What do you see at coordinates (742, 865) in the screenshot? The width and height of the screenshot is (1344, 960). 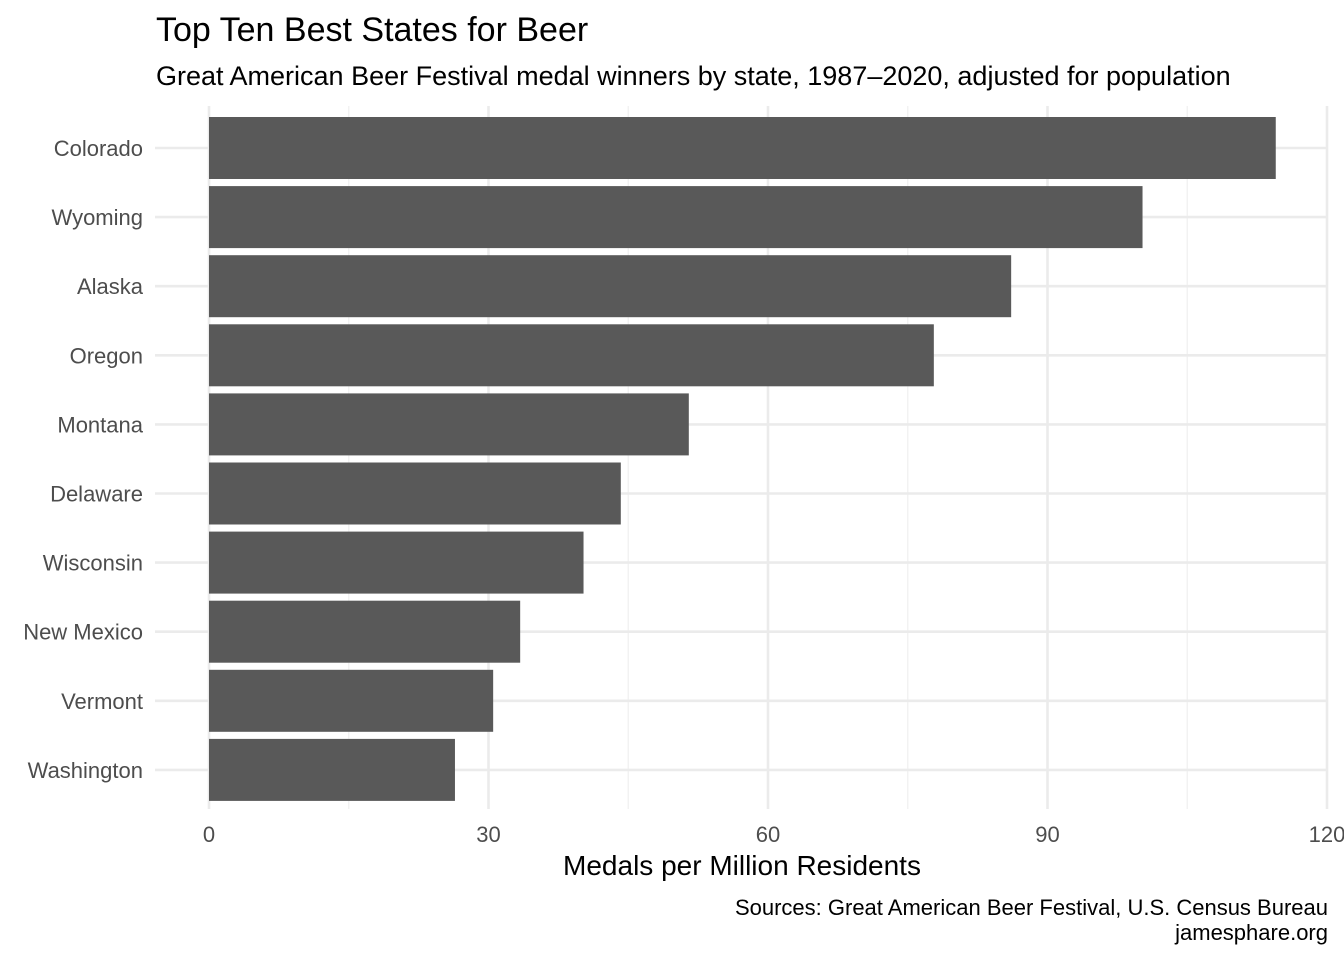 I see `x-axis-title: Medals per Million Residents` at bounding box center [742, 865].